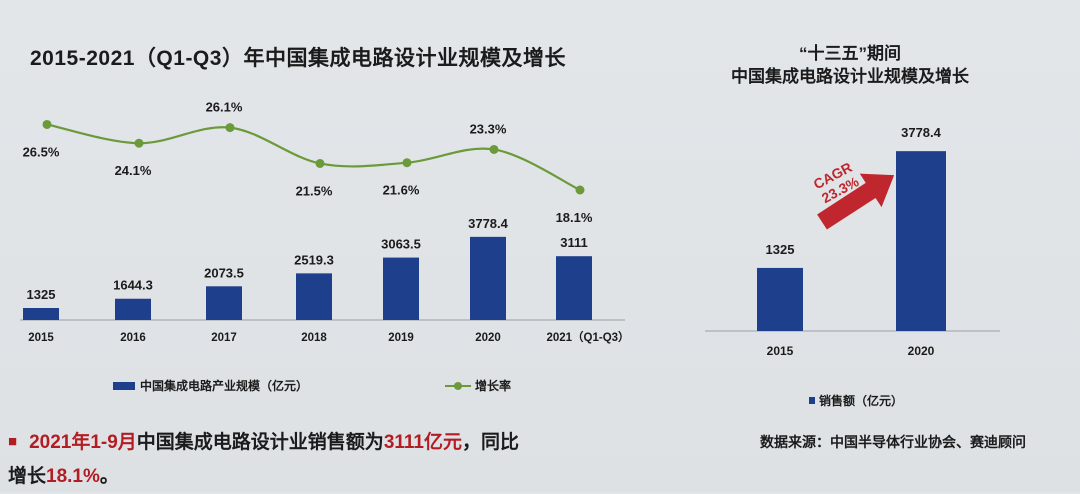  Describe the element at coordinates (574, 217) in the screenshot. I see `growth-label: 18.1%` at that location.